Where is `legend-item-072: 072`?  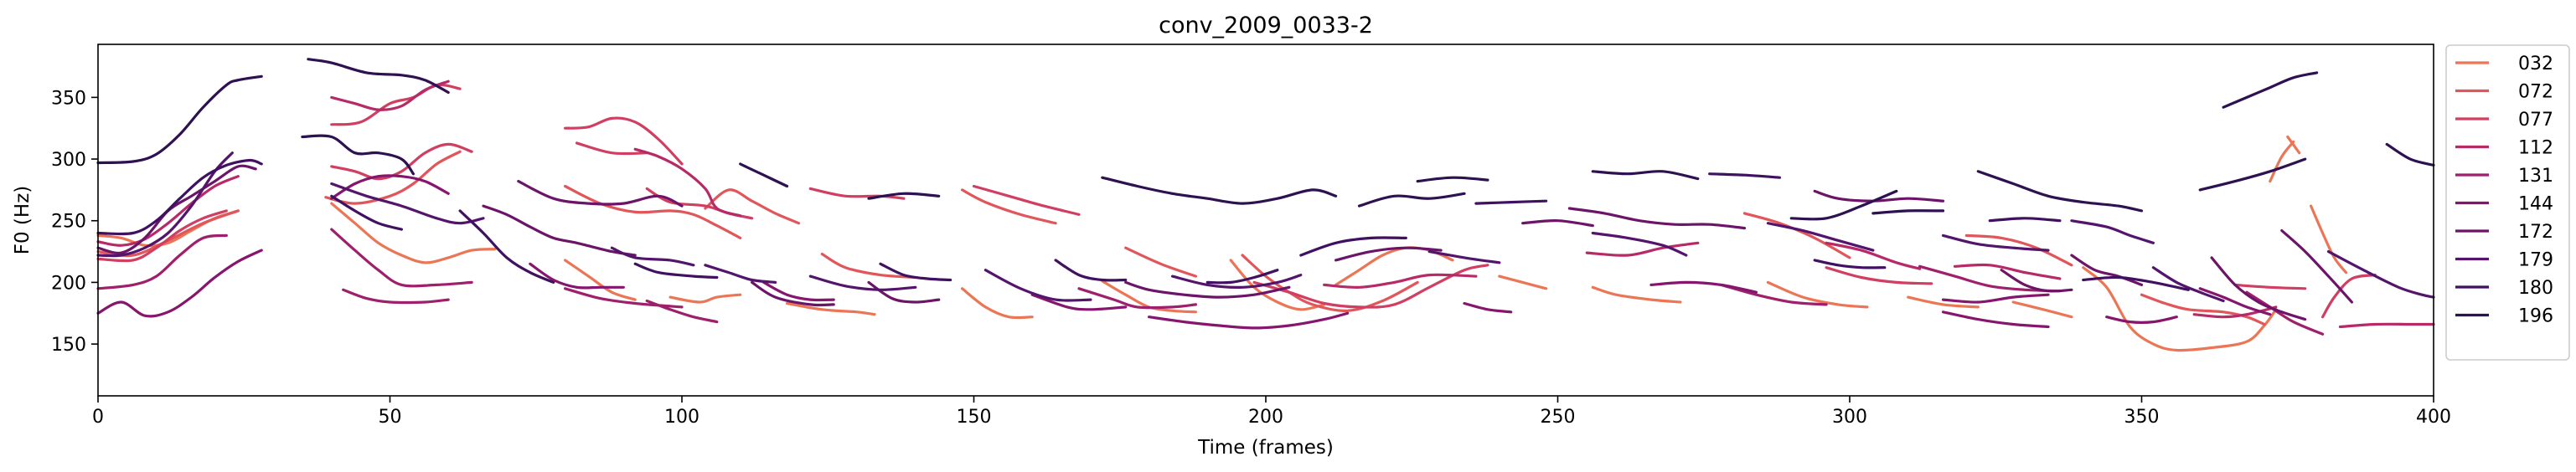 legend-item-072: 072 is located at coordinates (2504, 92).